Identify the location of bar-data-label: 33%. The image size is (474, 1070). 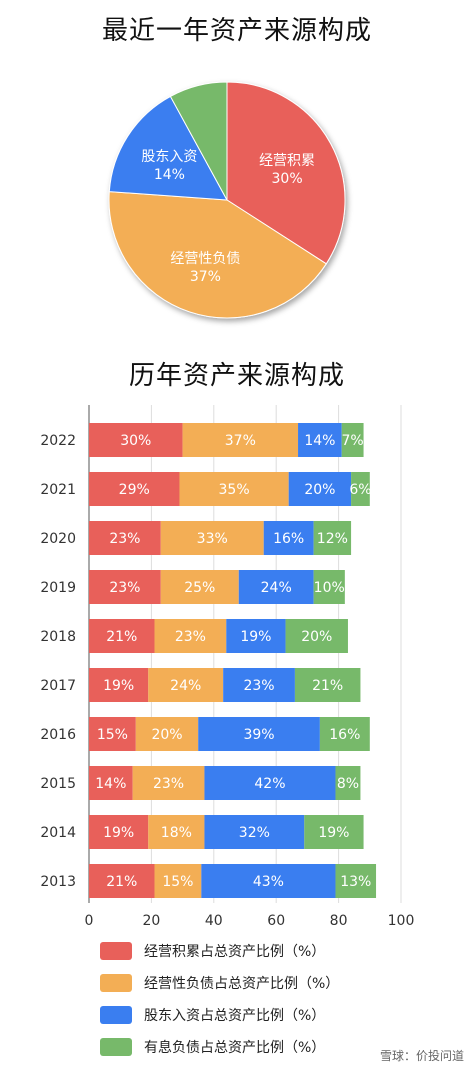
(212, 539).